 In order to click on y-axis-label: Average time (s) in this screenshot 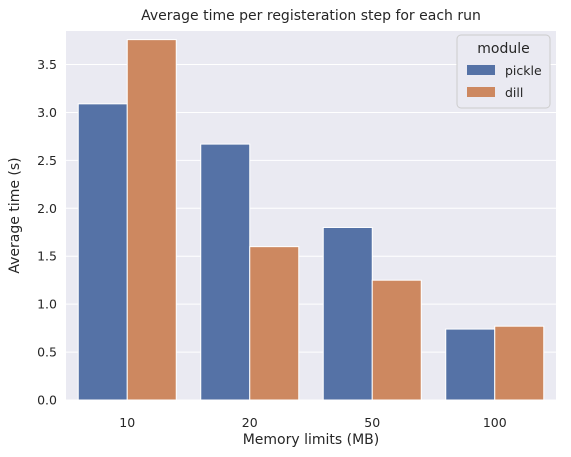, I will do `click(15, 215)`.